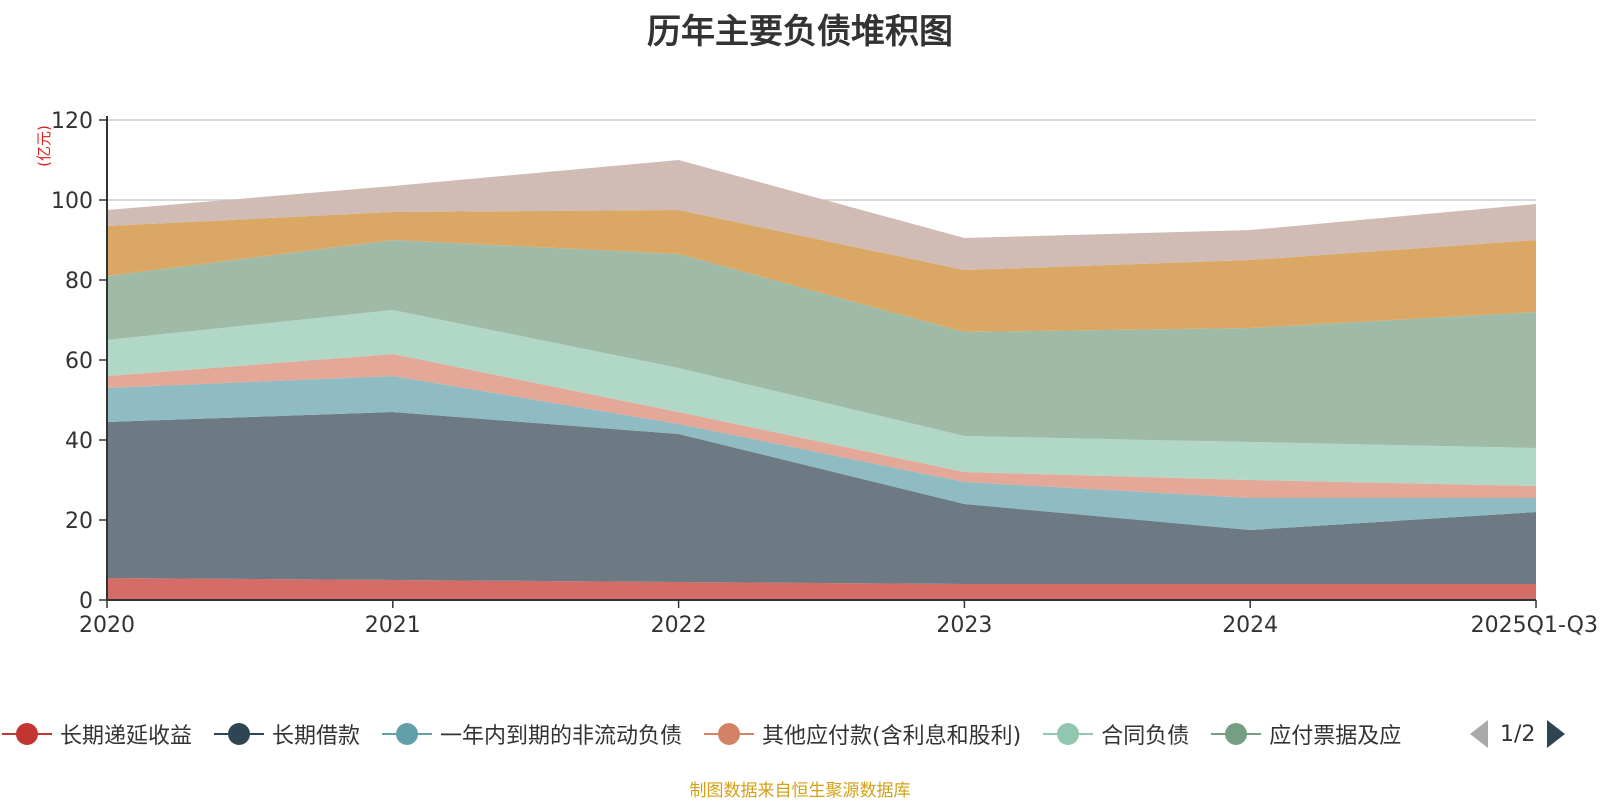 This screenshot has height=801, width=1600. I want to click on legend-prev-page-icon, so click(1479, 734).